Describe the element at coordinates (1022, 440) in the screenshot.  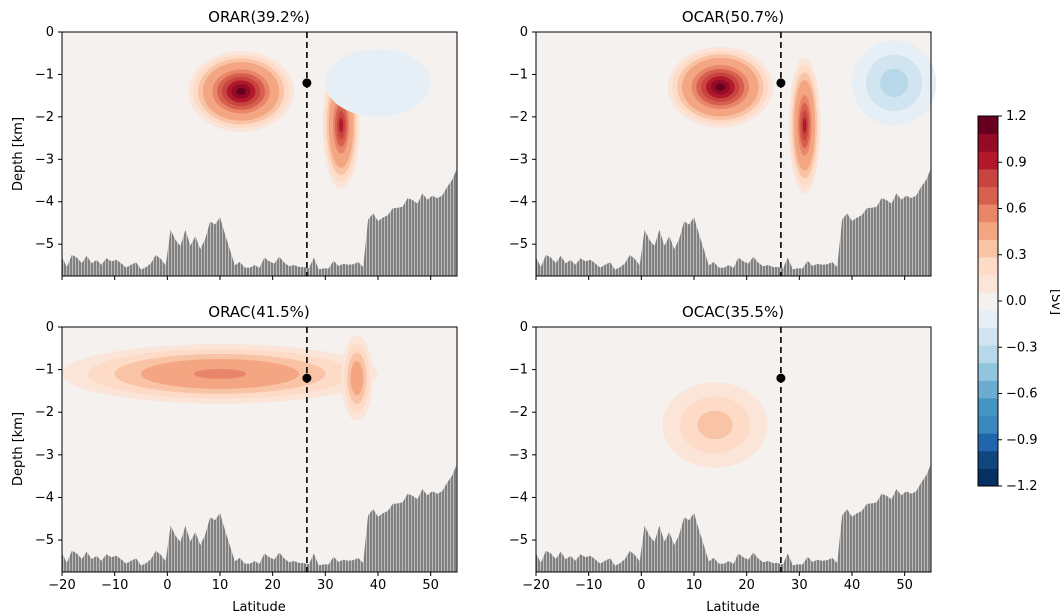
I see `colorbar-tick-label: −0.9` at that location.